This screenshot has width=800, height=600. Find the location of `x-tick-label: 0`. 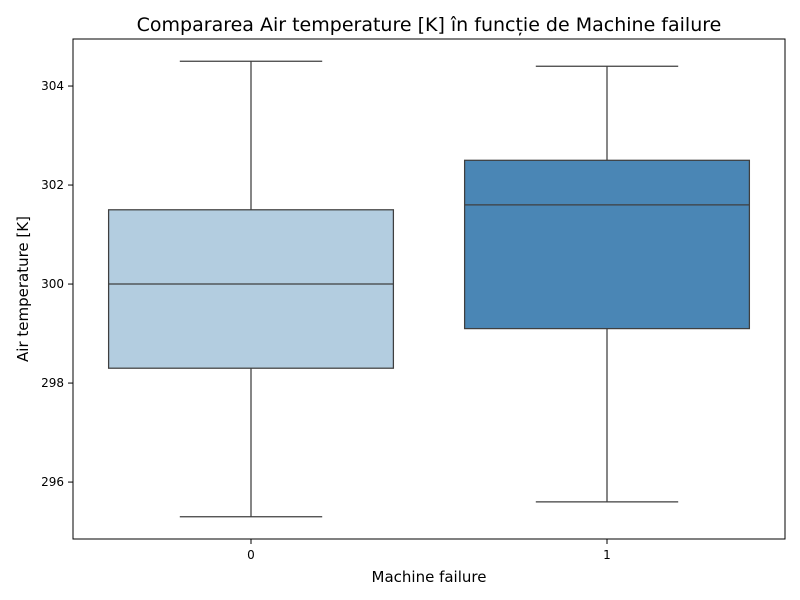

x-tick-label: 0 is located at coordinates (251, 555).